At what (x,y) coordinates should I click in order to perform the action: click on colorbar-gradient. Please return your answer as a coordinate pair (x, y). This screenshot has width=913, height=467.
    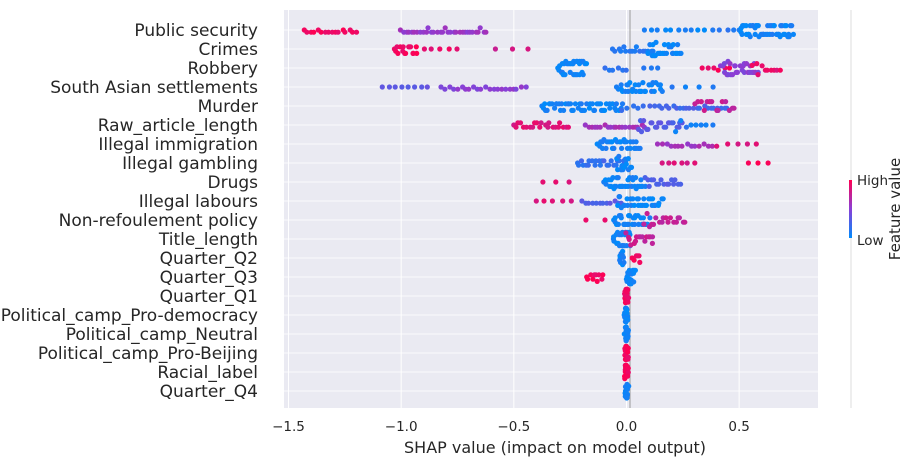
    Looking at the image, I should click on (850, 209).